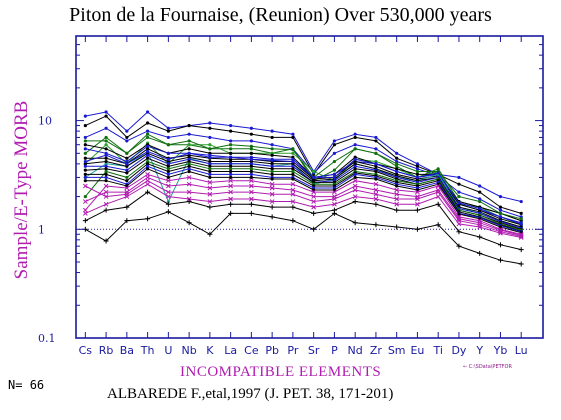  Describe the element at coordinates (189, 350) in the screenshot. I see `x-tick-label: Nb` at that location.